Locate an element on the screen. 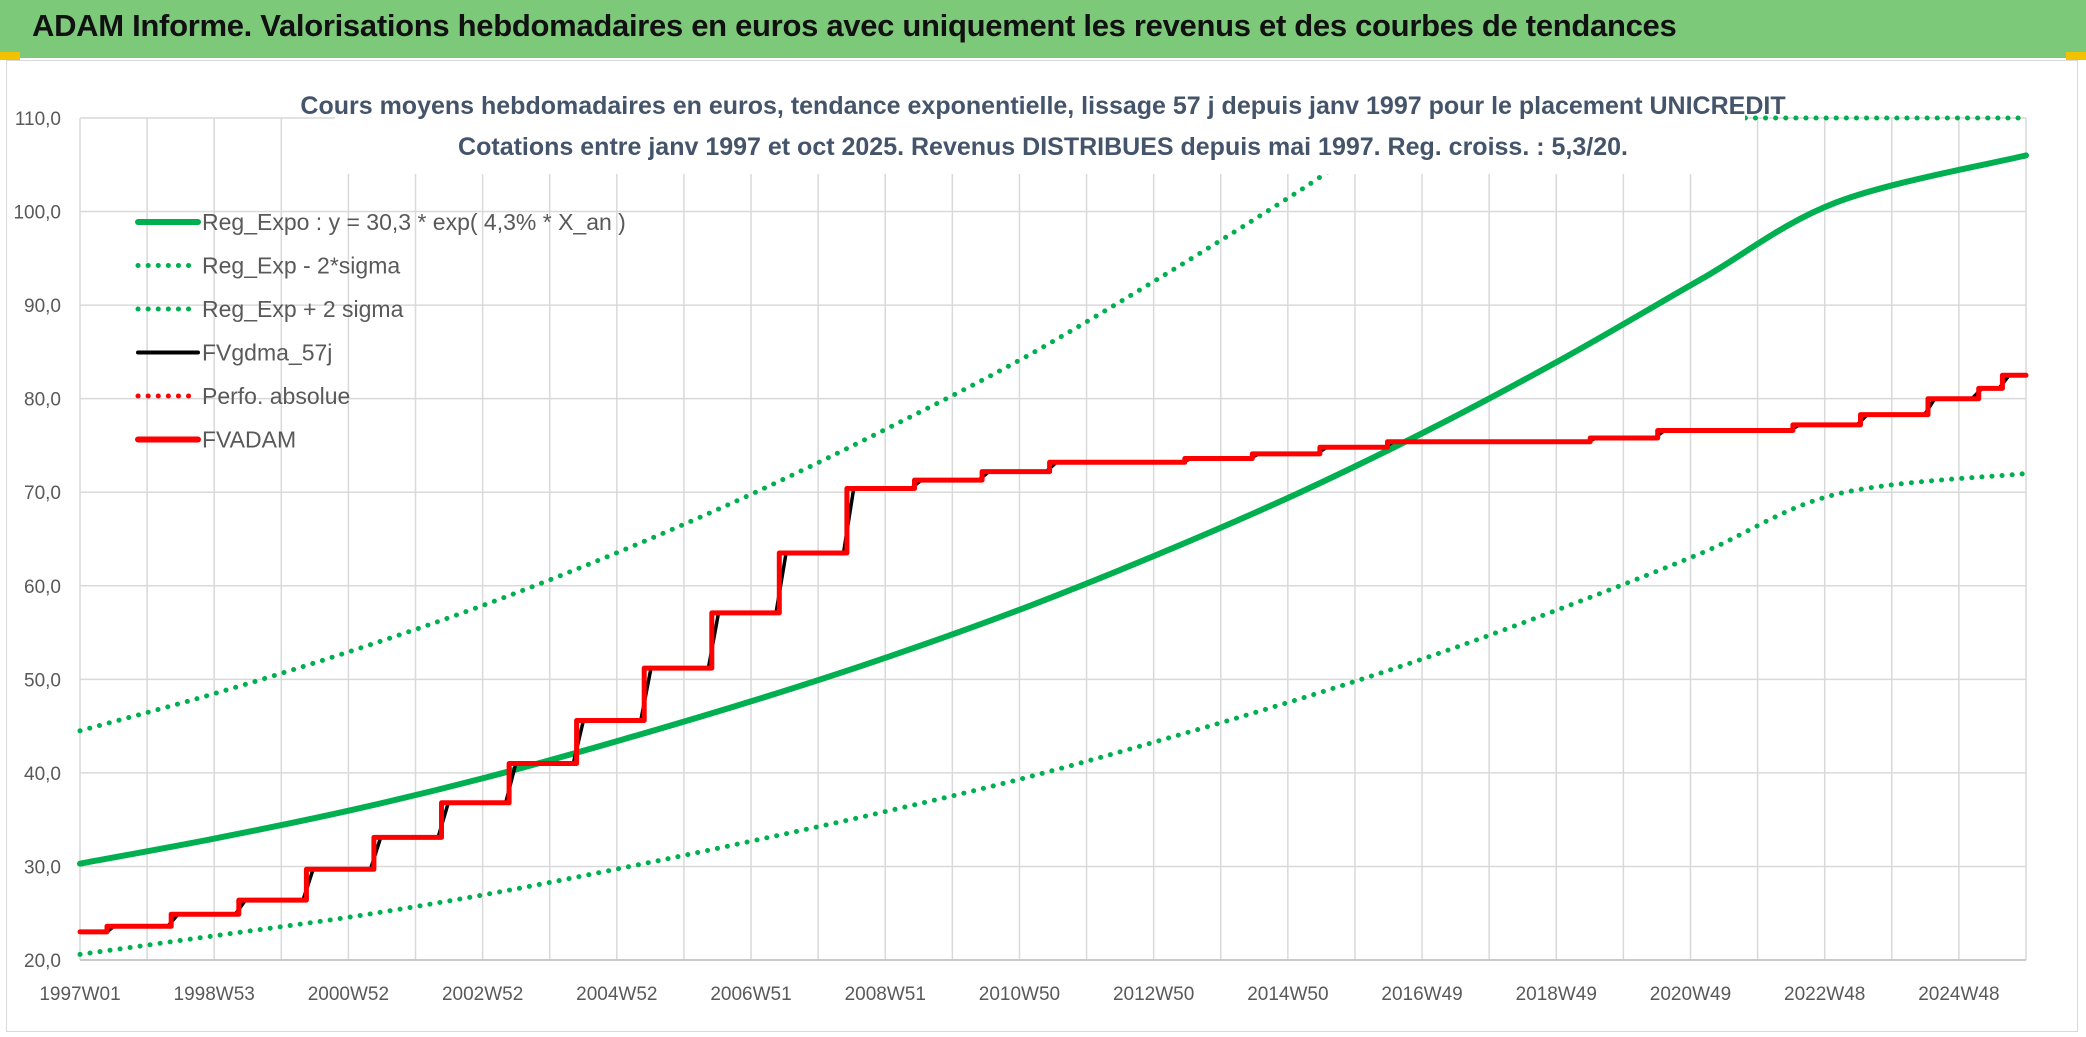 This screenshot has height=1037, width=2086. corner-marker-left is located at coordinates (10, 56).